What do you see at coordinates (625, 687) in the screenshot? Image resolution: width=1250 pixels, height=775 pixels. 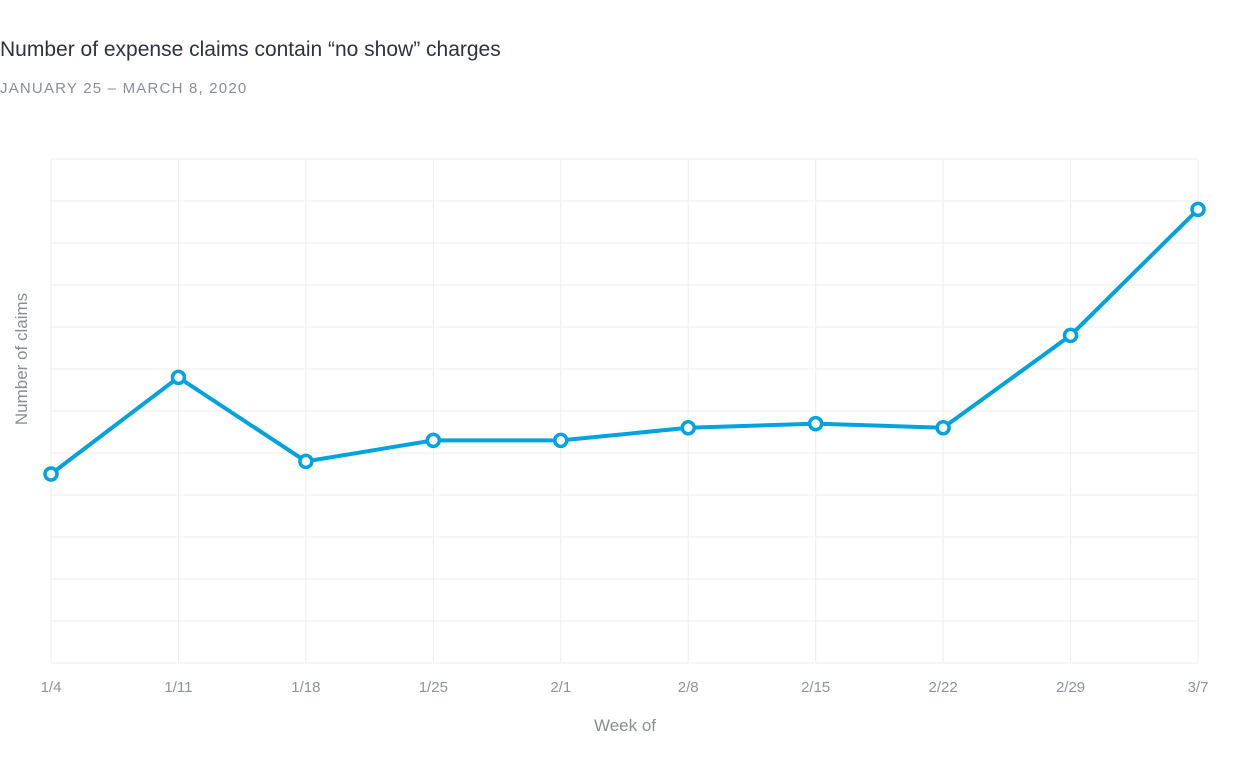 I see `x-tick-labels: 1/4 1/11 1/18 1/25 2/1 2/8 2/15 2/22 2/29 3/7` at bounding box center [625, 687].